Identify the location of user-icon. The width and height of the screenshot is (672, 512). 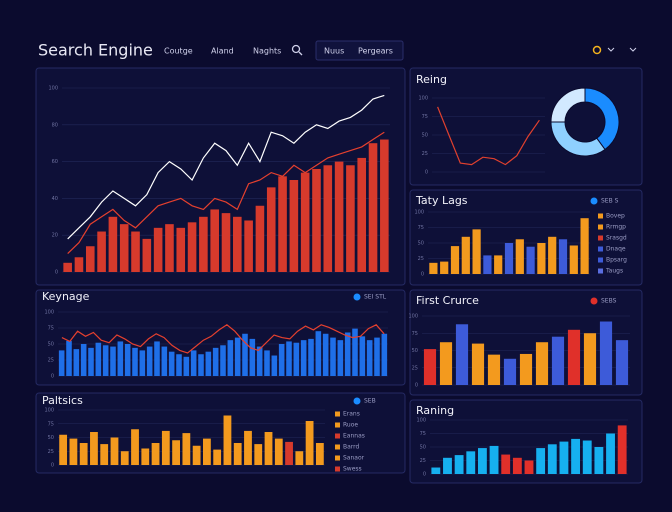
(597, 50).